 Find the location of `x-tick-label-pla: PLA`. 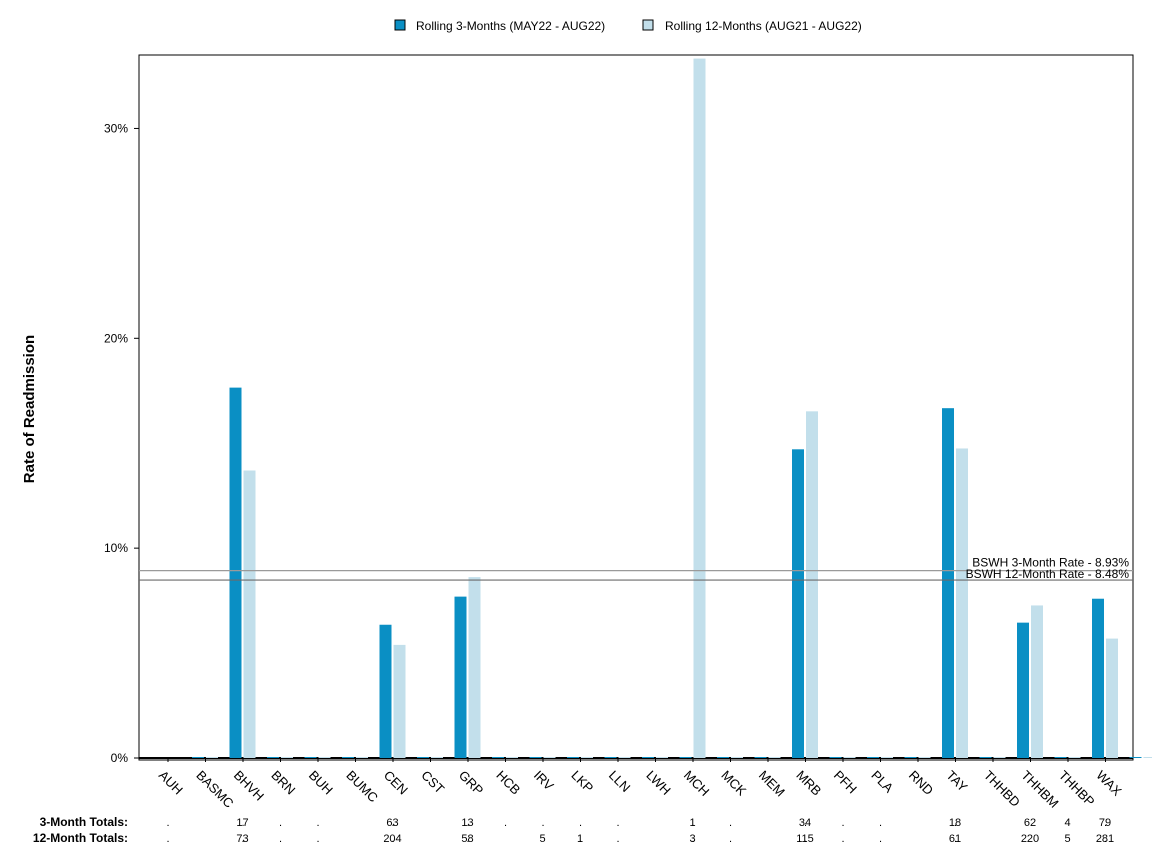

x-tick-label-pla: PLA is located at coordinates (882, 782).